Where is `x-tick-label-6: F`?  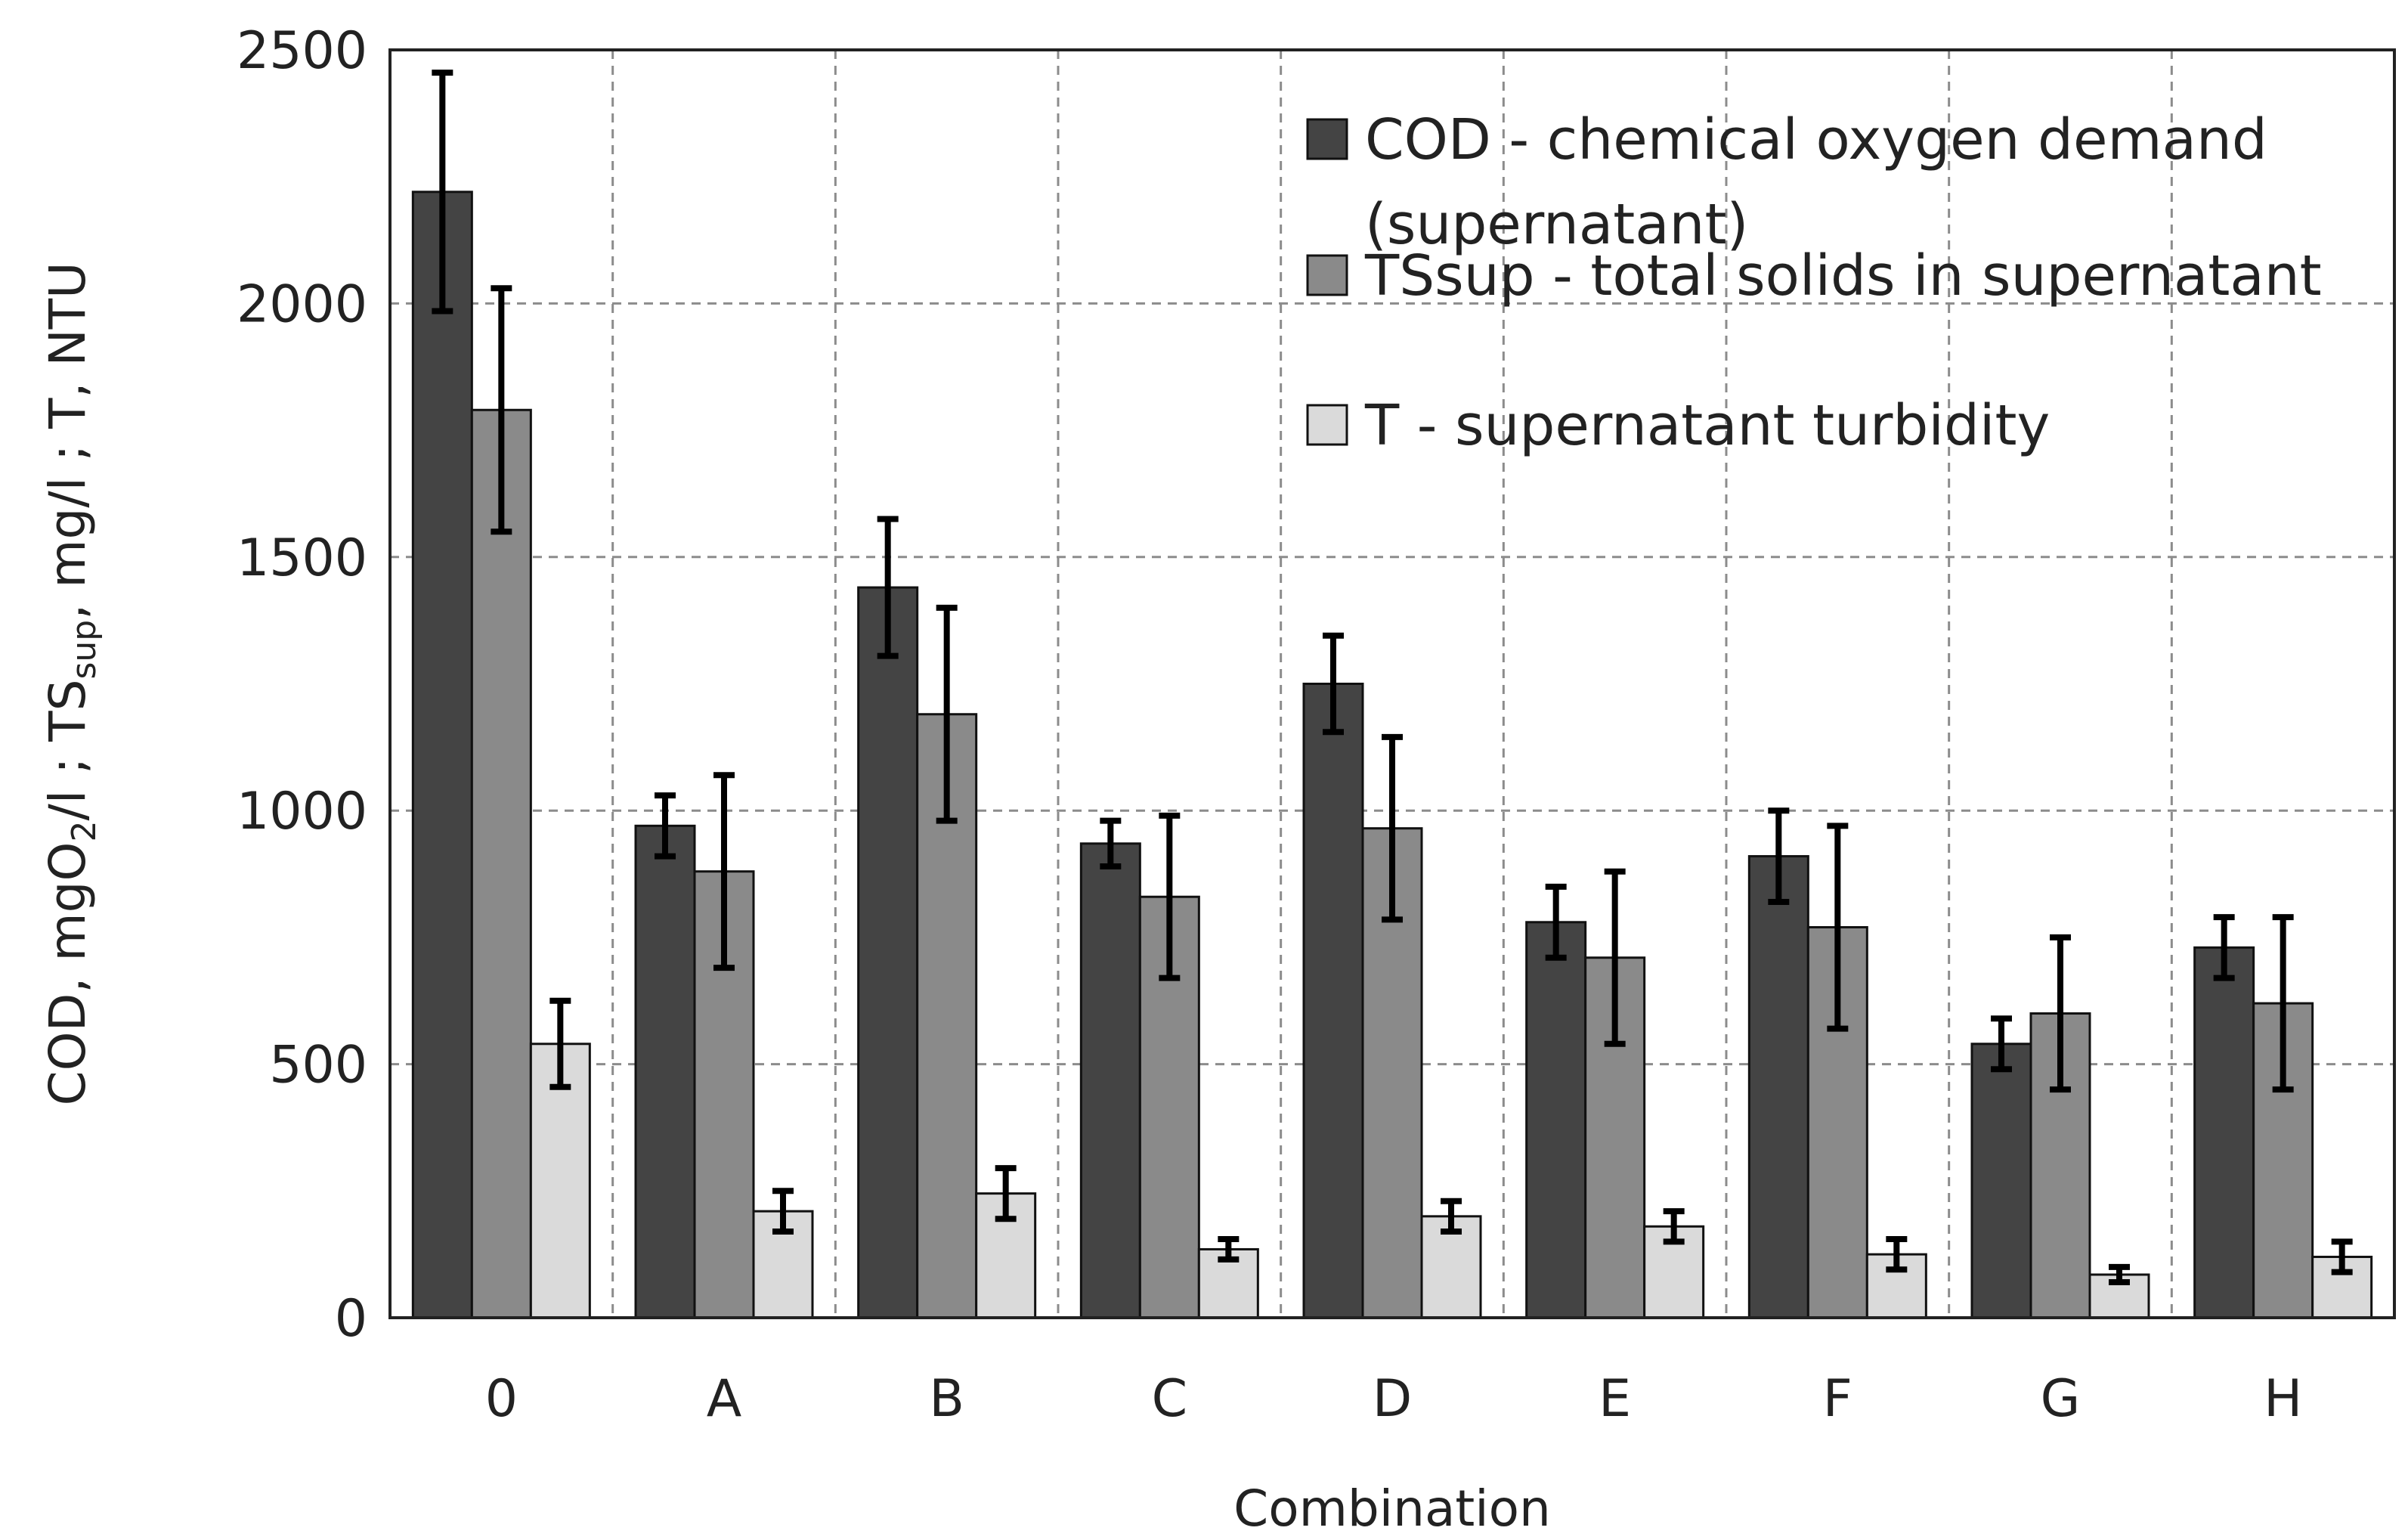 x-tick-label-6: F is located at coordinates (1838, 1399).